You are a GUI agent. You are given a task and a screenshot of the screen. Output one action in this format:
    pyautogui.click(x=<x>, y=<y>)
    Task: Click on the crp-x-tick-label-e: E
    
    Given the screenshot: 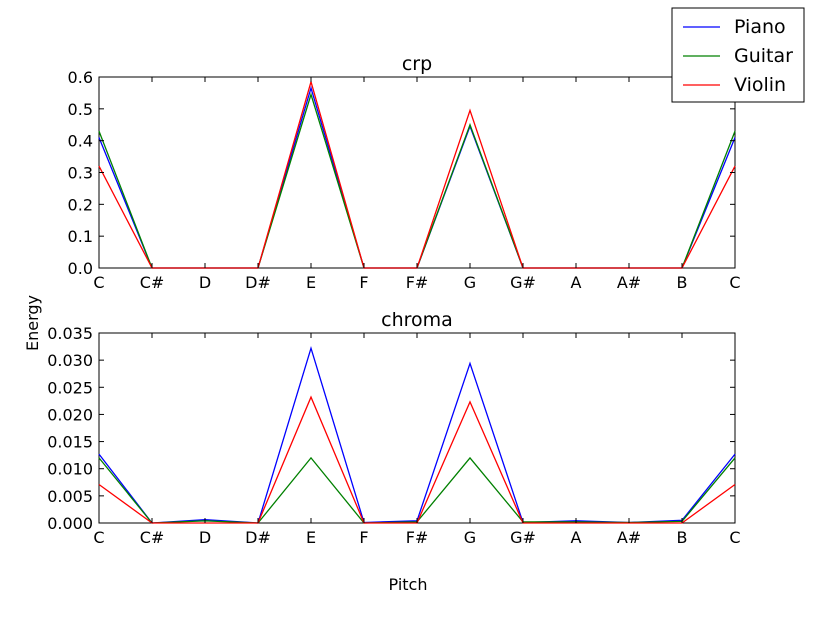 What is the action you would take?
    pyautogui.click(x=311, y=282)
    